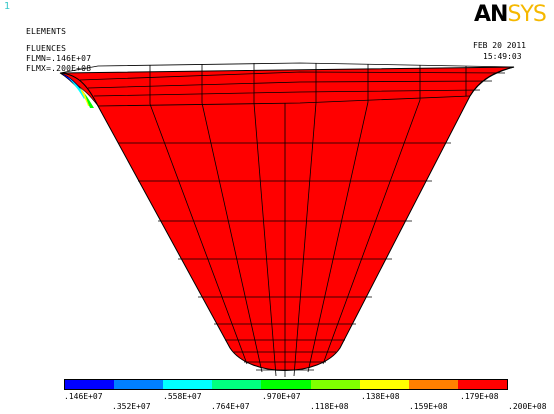  What do you see at coordinates (131, 406) in the screenshot?
I see `legend-label: .352E+07` at bounding box center [131, 406].